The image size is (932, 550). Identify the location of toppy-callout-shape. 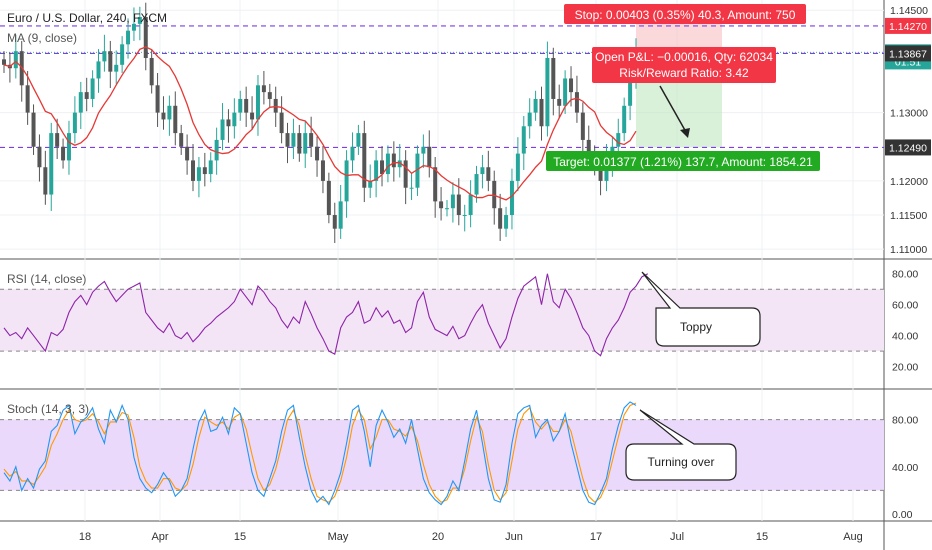
(701, 309).